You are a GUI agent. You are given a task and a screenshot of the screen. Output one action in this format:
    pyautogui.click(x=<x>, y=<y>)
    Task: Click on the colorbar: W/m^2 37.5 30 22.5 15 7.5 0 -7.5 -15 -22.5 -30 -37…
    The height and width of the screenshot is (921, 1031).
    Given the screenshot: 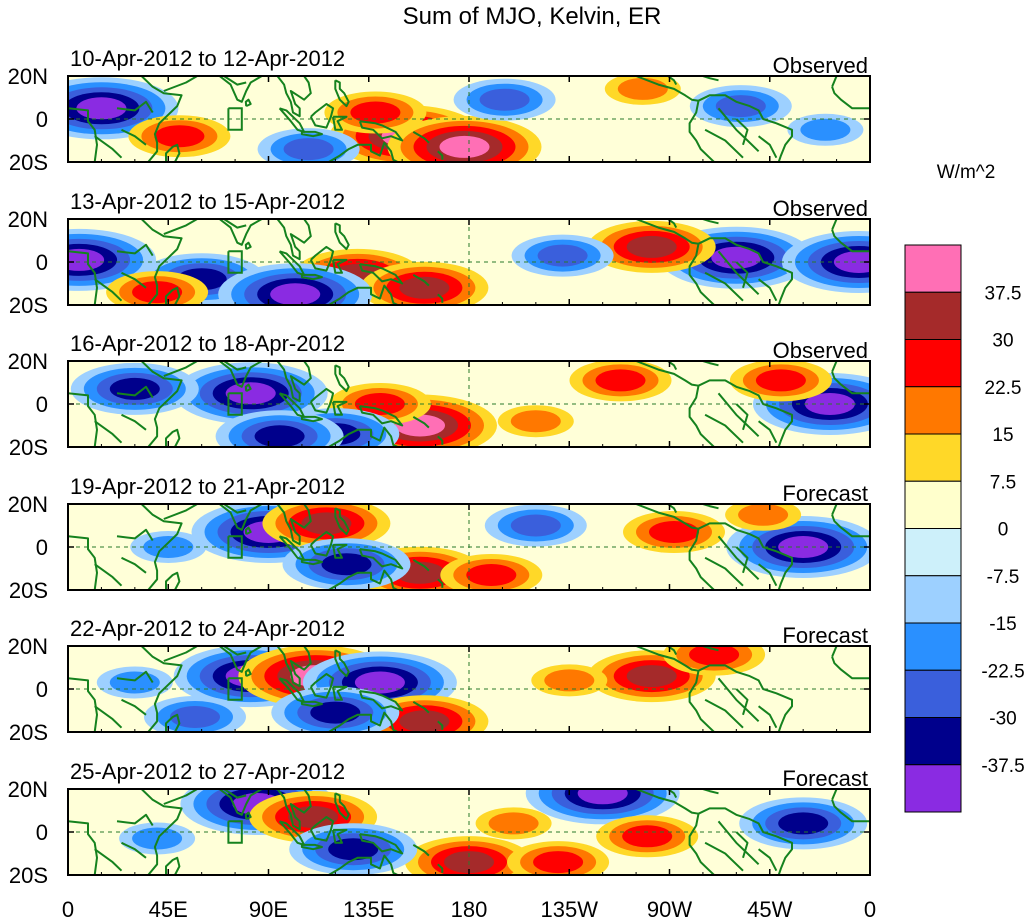 What is the action you would take?
    pyautogui.click(x=964, y=487)
    